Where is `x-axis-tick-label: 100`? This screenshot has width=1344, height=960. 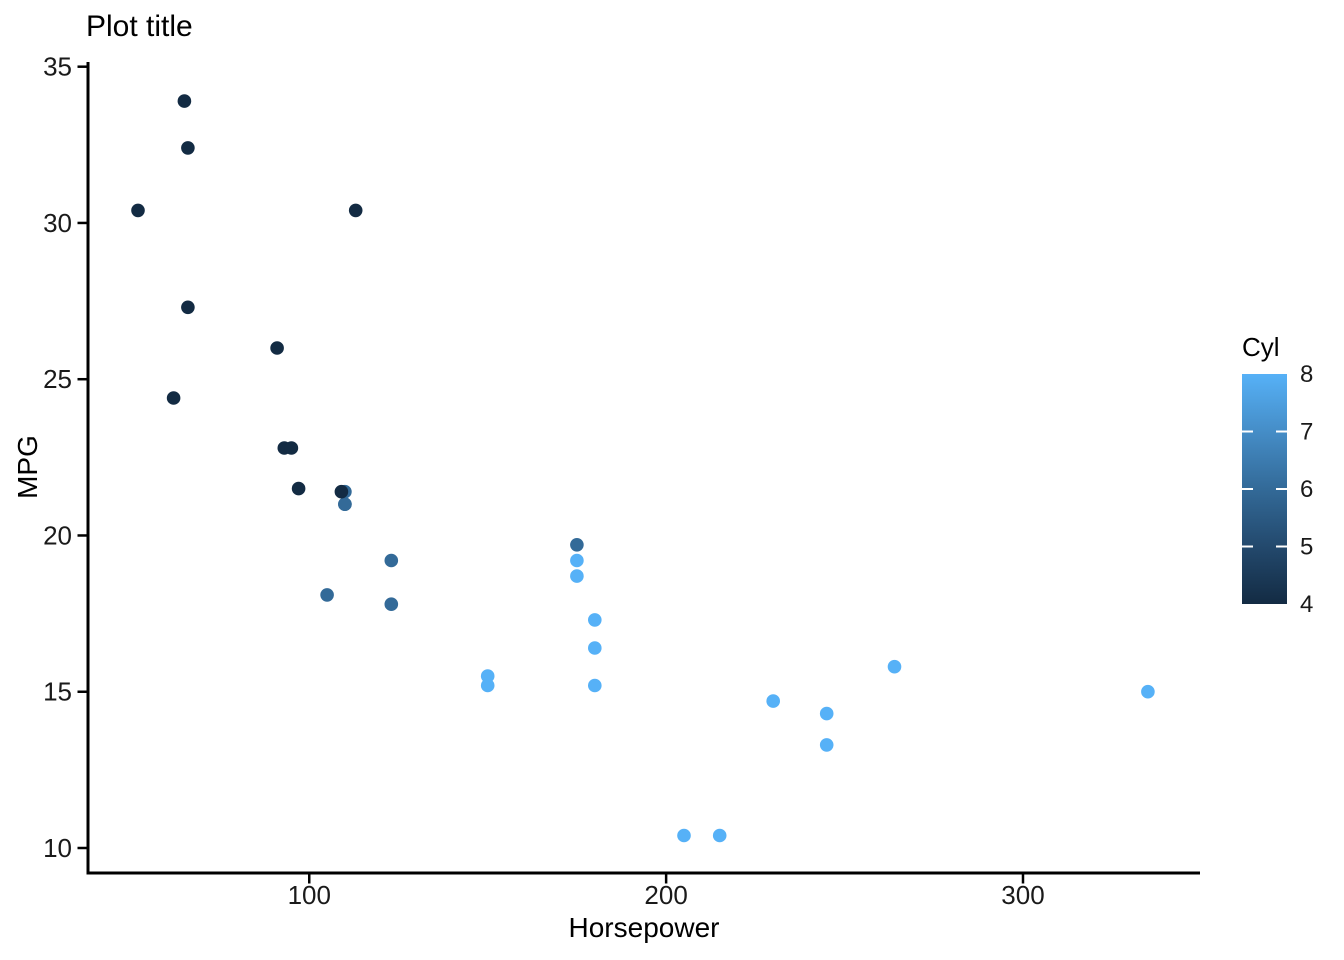 x-axis-tick-label: 100 is located at coordinates (309, 895).